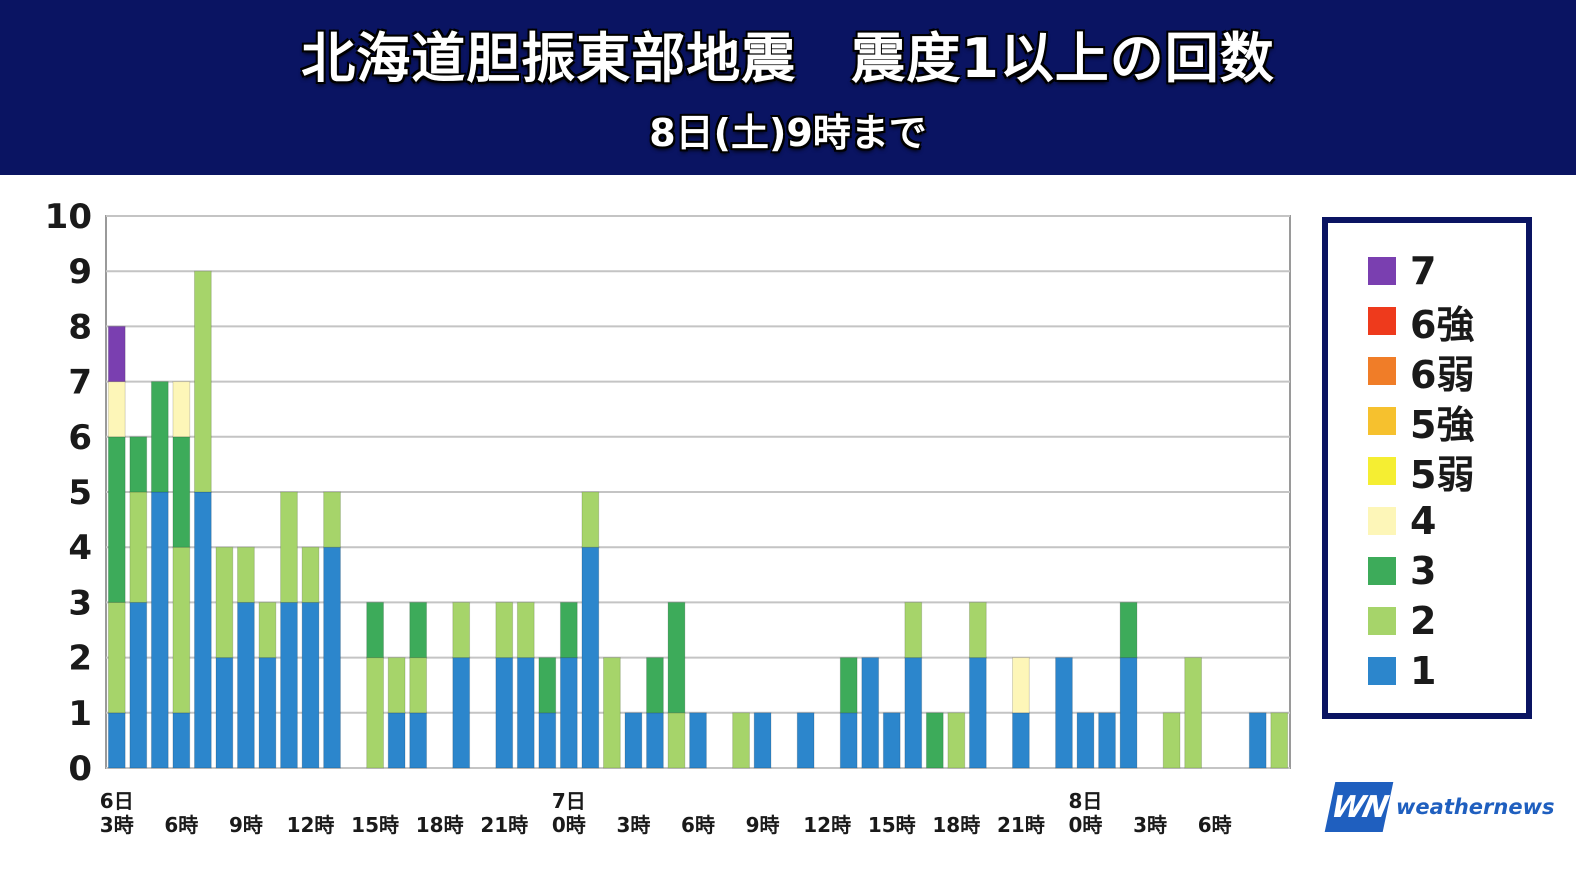 This screenshot has width=1576, height=878. Describe the element at coordinates (1086, 825) in the screenshot. I see `x-tick-label: 0時` at that location.